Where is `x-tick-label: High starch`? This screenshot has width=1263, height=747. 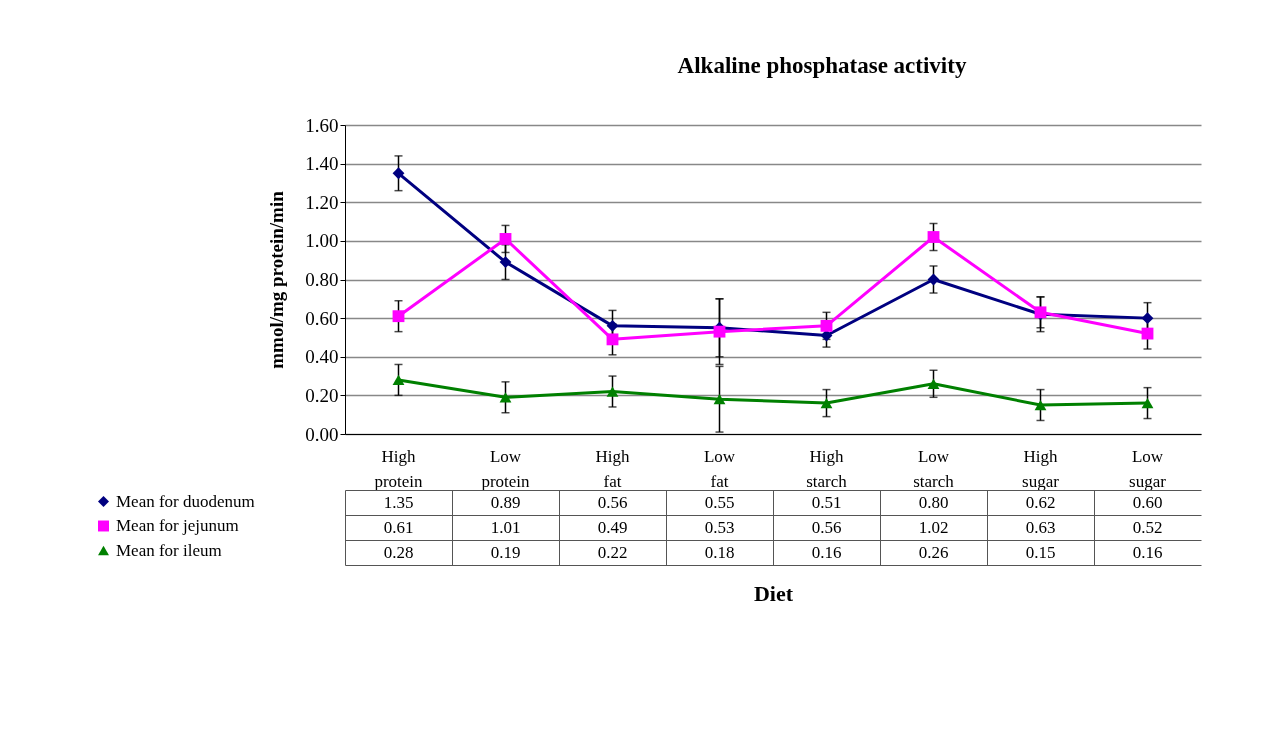 x-tick-label: High starch is located at coordinates (827, 468).